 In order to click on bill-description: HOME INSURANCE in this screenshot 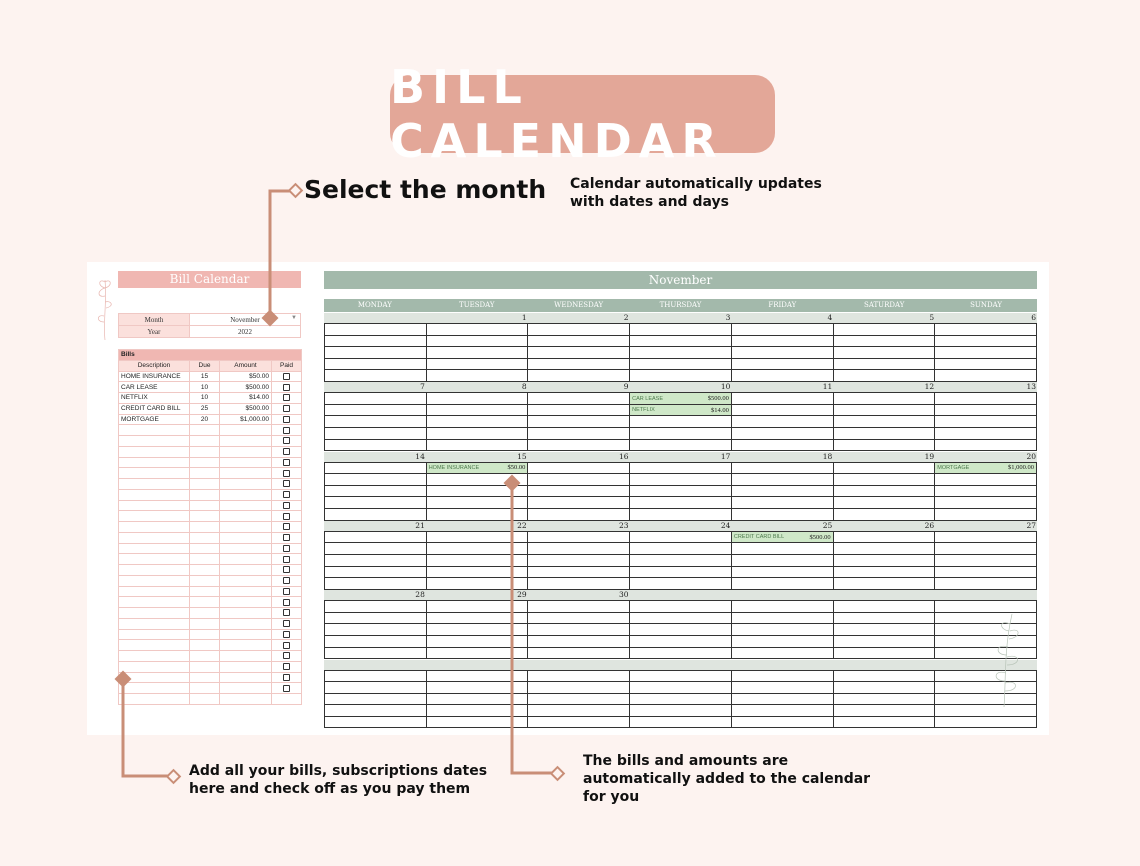, I will do `click(154, 376)`.